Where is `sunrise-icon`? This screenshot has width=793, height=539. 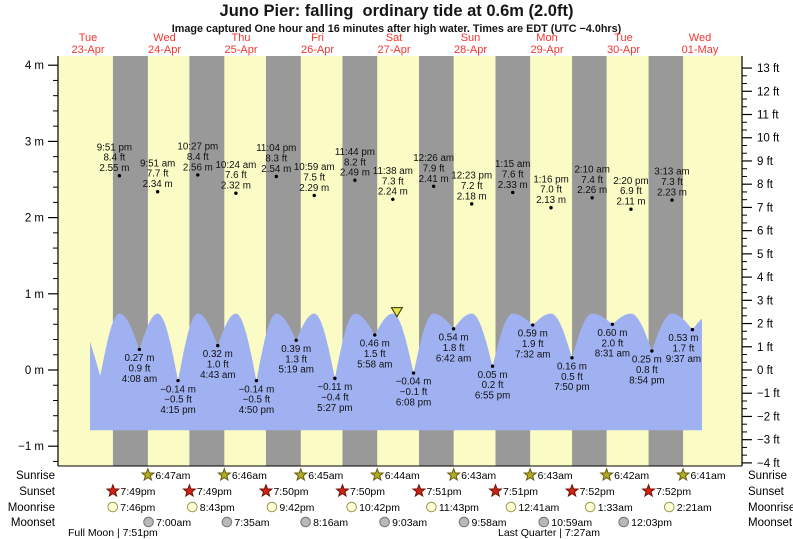
sunrise-icon is located at coordinates (683, 474).